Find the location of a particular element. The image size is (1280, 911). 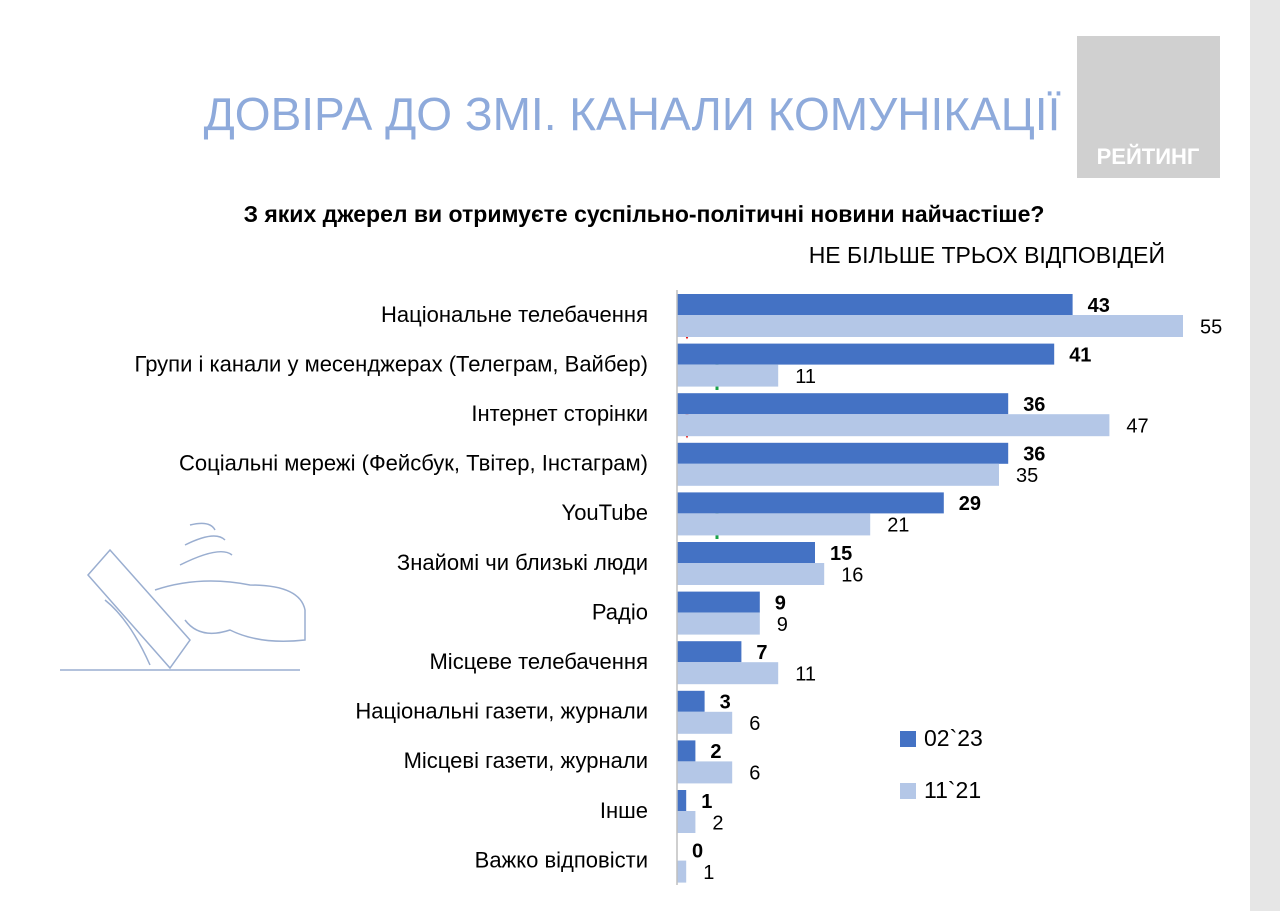

category-label: Місцеве телебачення is located at coordinates (538, 661).